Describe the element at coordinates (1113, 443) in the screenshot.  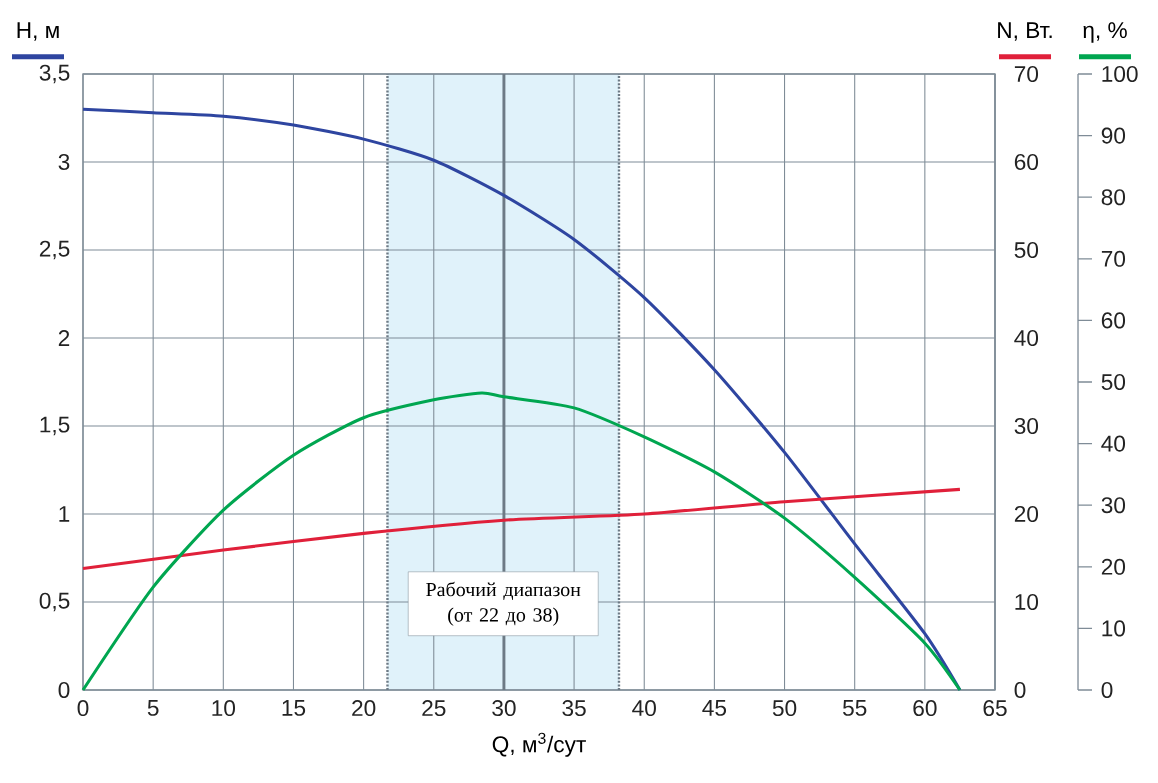
I see `y3-tick-label: 40` at that location.